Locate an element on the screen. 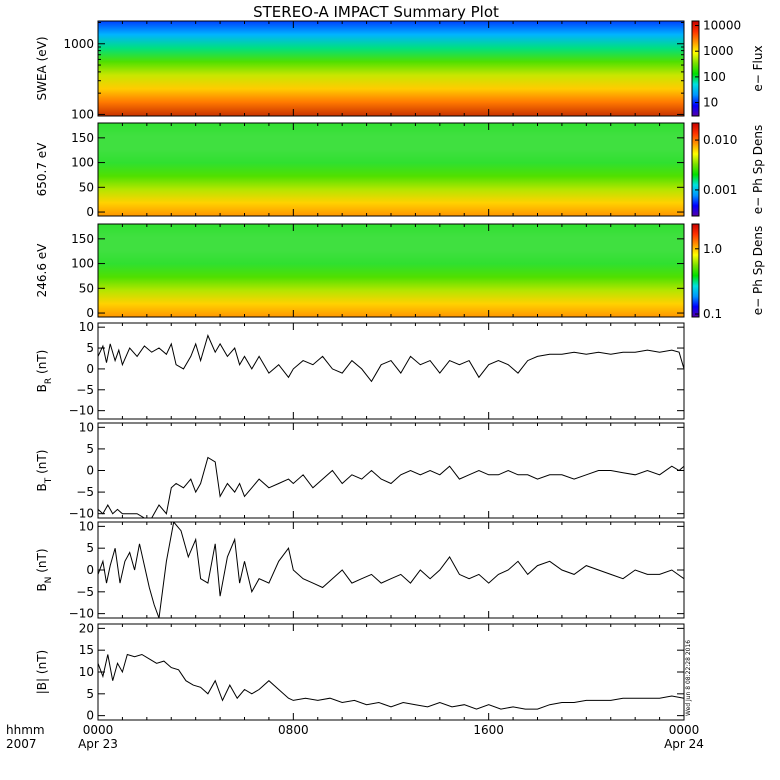  panel-2-y-label: 650.7 eV is located at coordinates (42, 169).